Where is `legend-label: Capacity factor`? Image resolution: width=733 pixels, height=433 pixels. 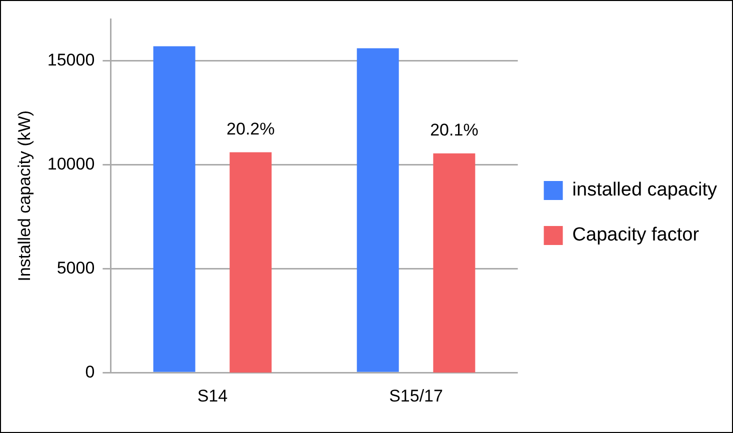
legend-label: Capacity factor is located at coordinates (636, 235).